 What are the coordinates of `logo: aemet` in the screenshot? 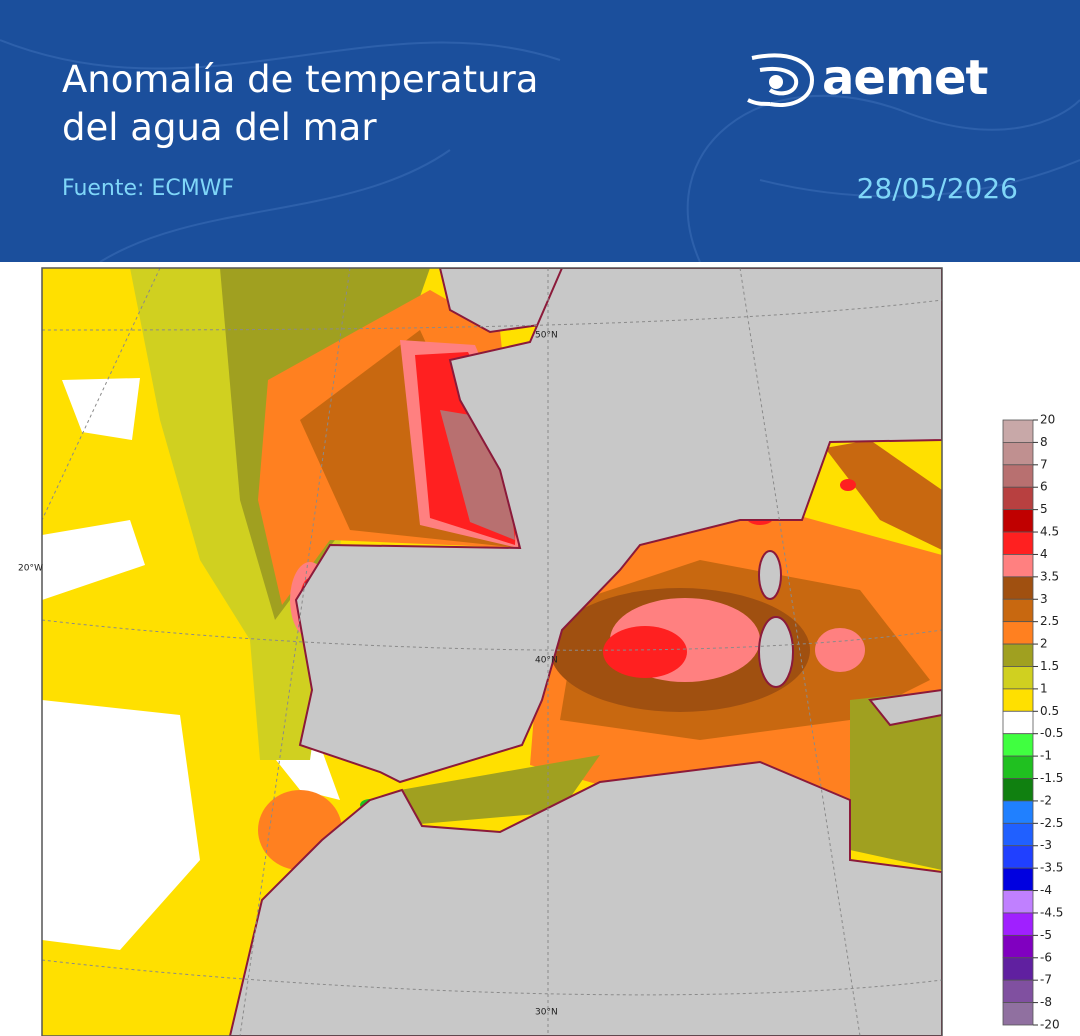 It's located at (905, 78).